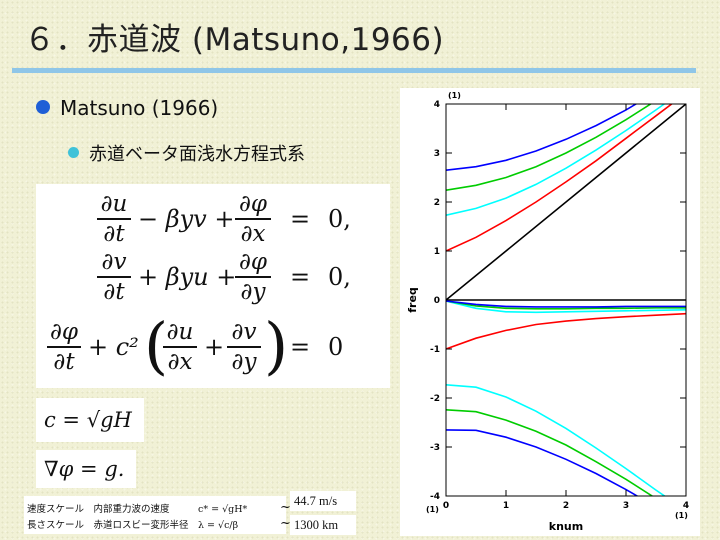 Image resolution: width=720 pixels, height=540 pixels. Describe the element at coordinates (276, 345) in the screenshot. I see `right-paren: )` at that location.